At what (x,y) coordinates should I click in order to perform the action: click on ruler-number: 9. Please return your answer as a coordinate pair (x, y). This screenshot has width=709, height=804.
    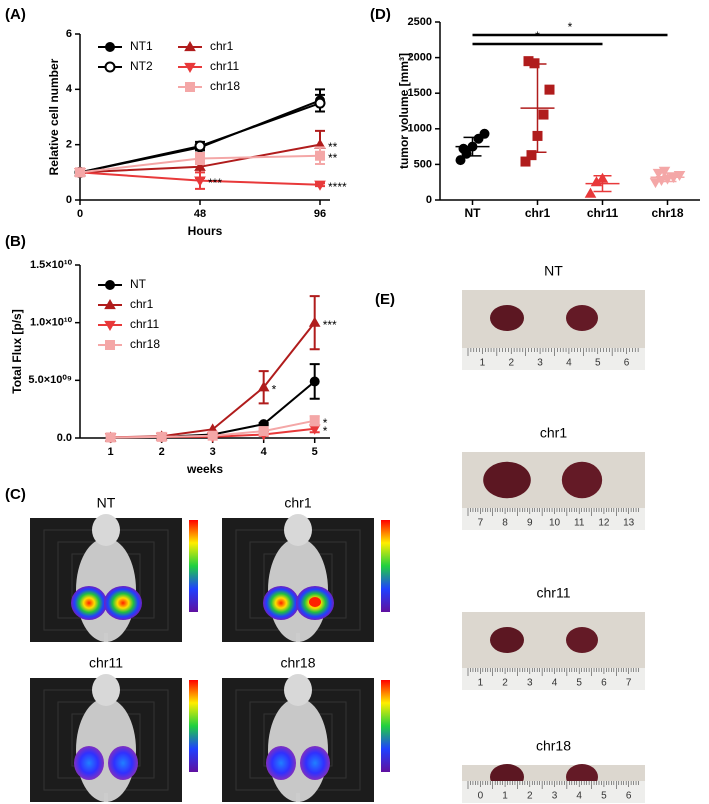
    Looking at the image, I should click on (530, 523).